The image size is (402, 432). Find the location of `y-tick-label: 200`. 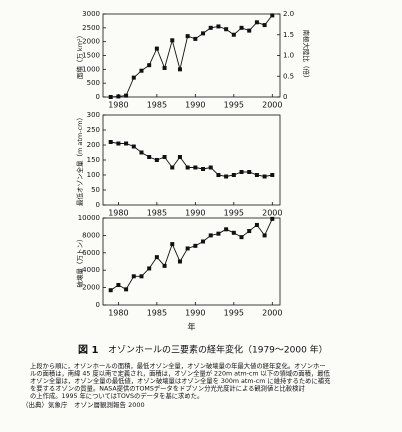

y-tick-label: 200 is located at coordinates (93, 145).